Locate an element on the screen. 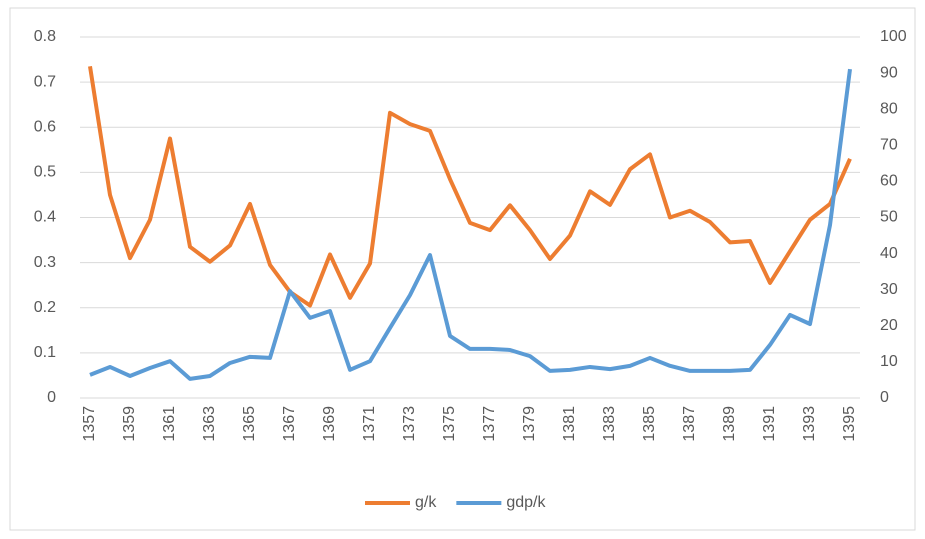 Image resolution: width=925 pixels, height=539 pixels. y-tick-label: 0.5 is located at coordinates (45, 172).